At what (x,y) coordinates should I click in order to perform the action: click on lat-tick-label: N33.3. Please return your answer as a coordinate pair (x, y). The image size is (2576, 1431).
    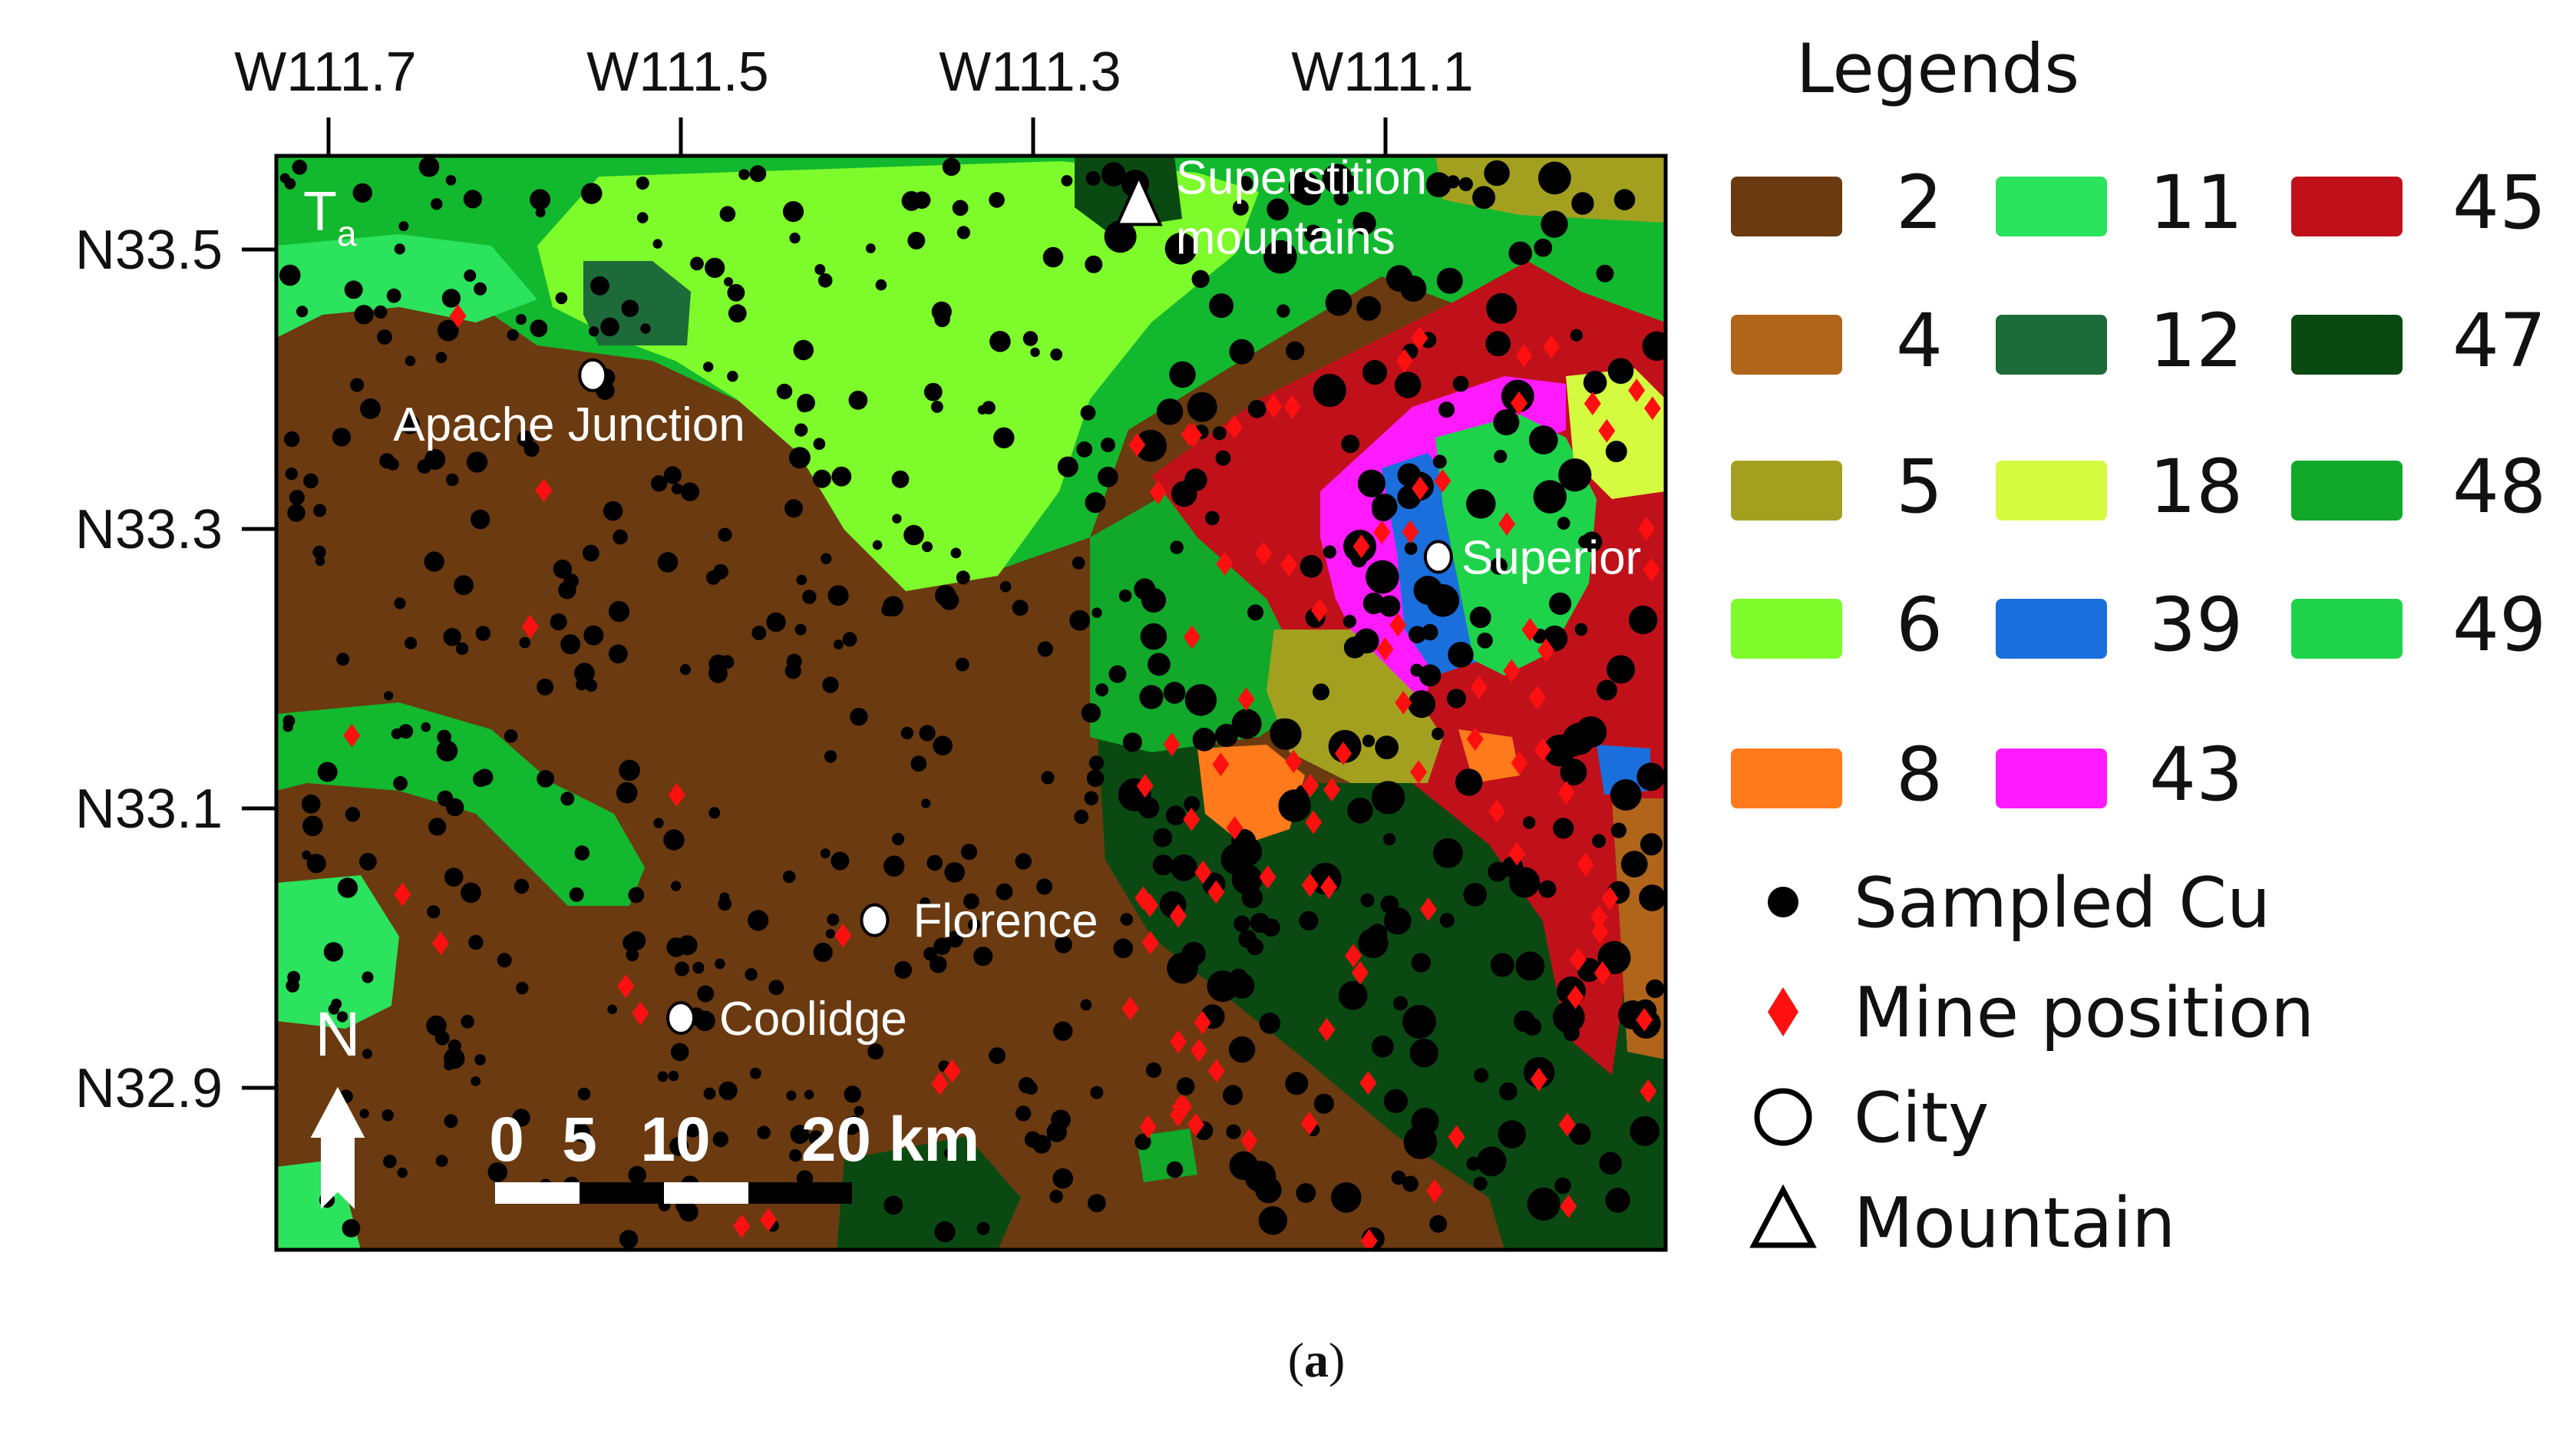
    Looking at the image, I should click on (149, 529).